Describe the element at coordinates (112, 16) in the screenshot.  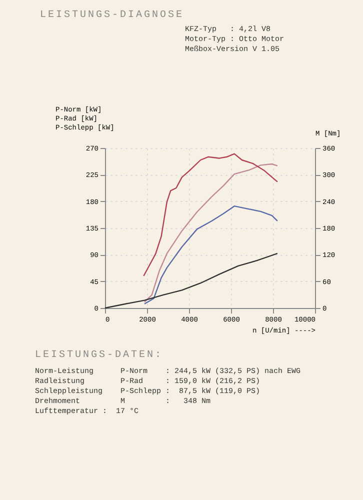
I see `chart-title: LEISTUNGS-DIAGNOSE` at that location.